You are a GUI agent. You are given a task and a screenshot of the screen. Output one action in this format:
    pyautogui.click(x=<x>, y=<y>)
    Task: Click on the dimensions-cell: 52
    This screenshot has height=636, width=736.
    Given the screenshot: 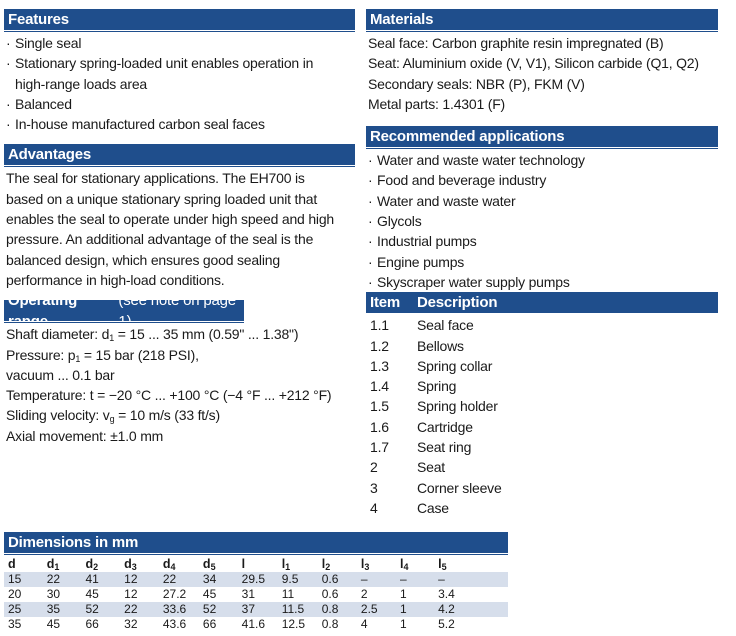 What is the action you would take?
    pyautogui.click(x=101, y=609)
    